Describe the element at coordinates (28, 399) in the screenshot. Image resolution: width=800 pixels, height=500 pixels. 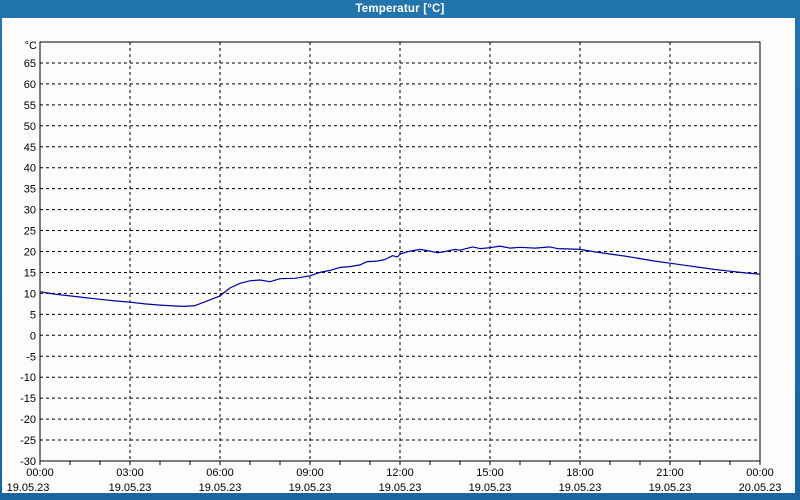
I see `y-tick-label: -15` at that location.